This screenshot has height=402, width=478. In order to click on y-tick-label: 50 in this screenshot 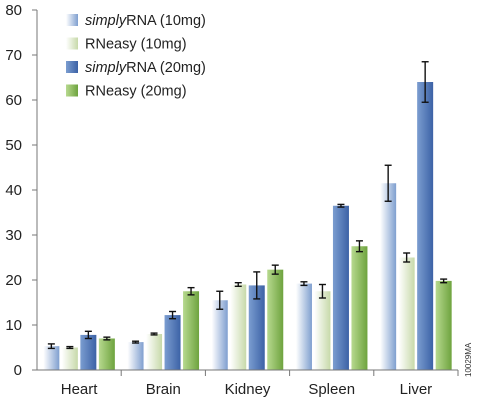, I will do `click(13, 145)`.